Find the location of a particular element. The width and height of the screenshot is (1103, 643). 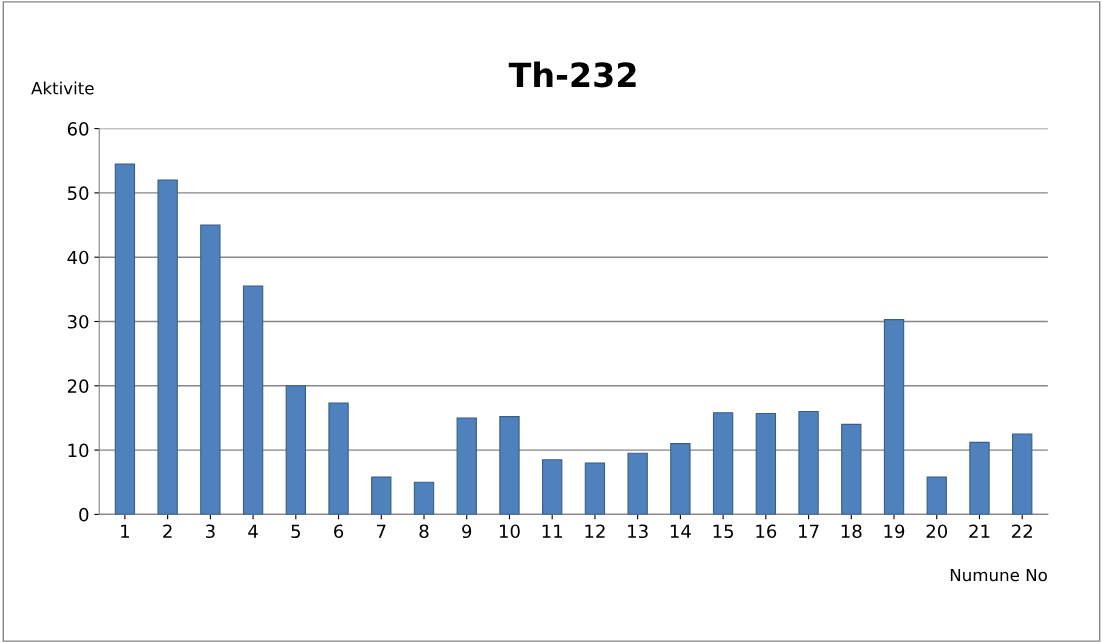

x-tick-label: 6 is located at coordinates (339, 531).